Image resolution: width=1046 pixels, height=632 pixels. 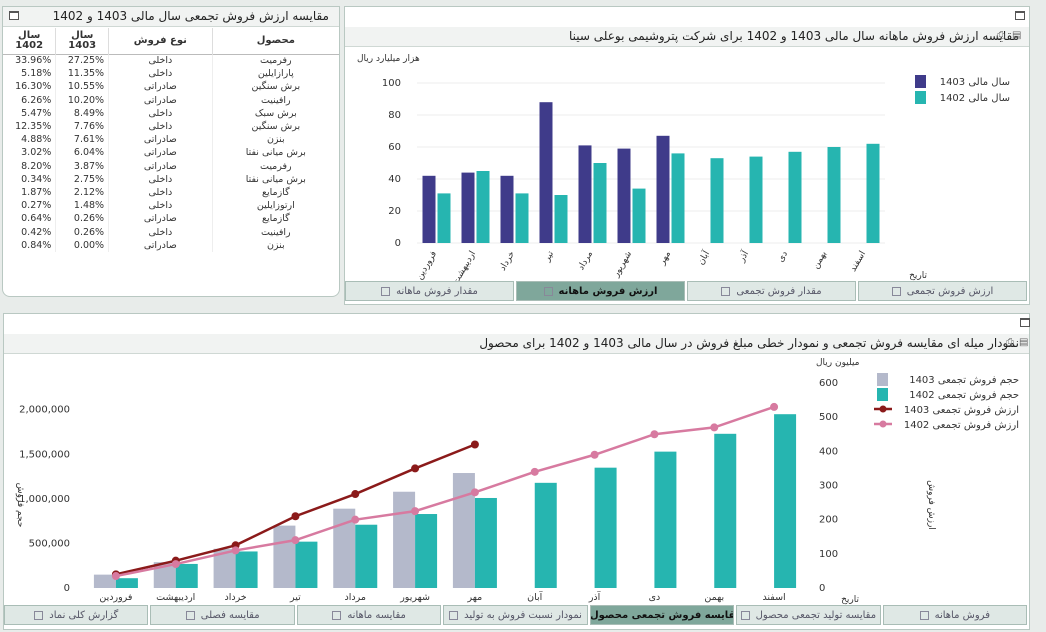 I want to click on bar-chart-icon, so click(x=386, y=291).